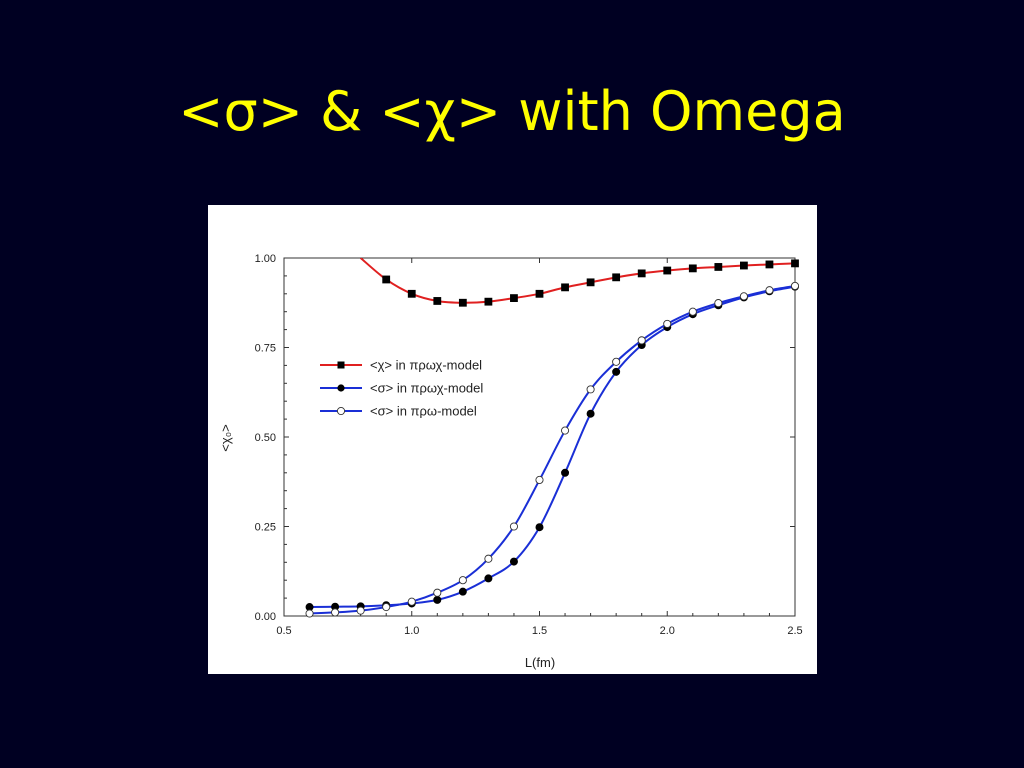  What do you see at coordinates (265, 617) in the screenshot?
I see `y-tick-label: 0.00` at bounding box center [265, 617].